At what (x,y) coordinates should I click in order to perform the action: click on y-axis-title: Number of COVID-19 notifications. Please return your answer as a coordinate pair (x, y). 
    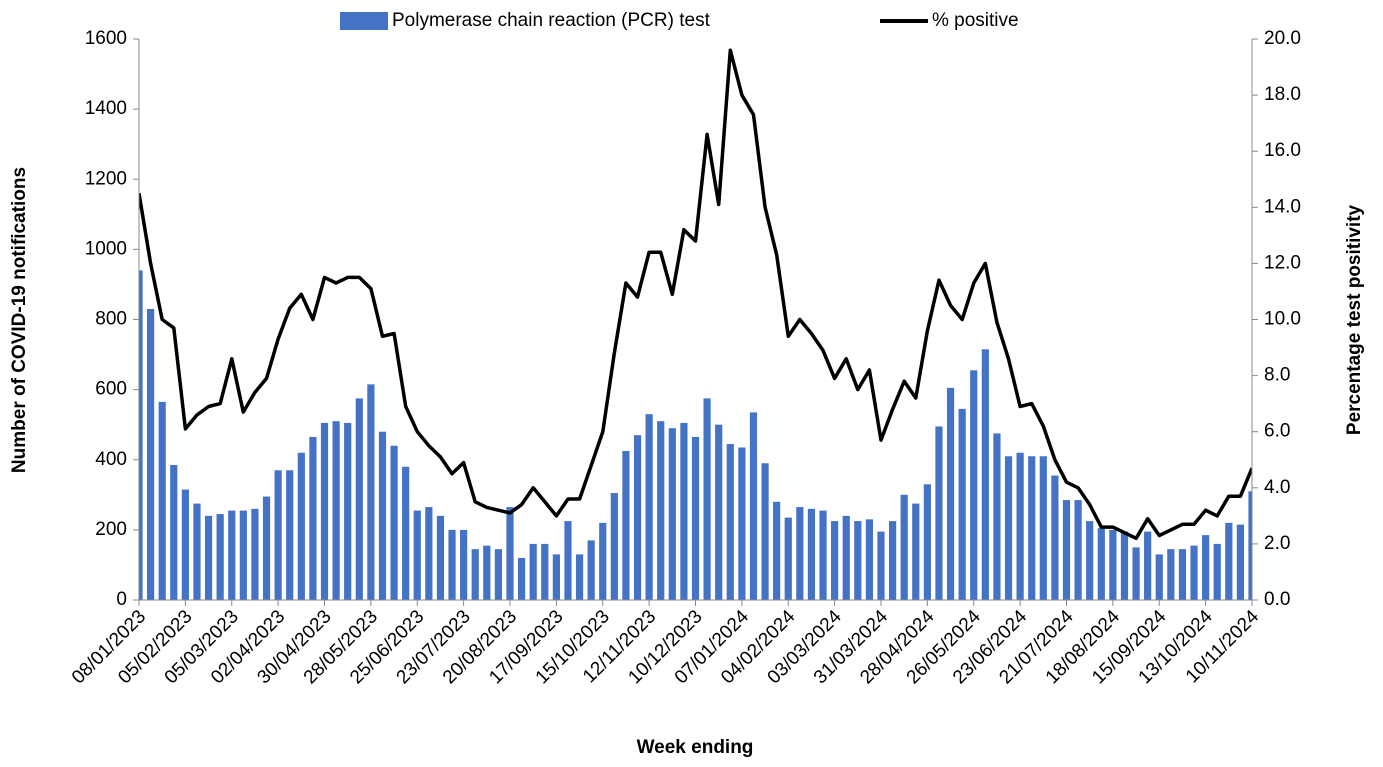
    Looking at the image, I should click on (19, 320).